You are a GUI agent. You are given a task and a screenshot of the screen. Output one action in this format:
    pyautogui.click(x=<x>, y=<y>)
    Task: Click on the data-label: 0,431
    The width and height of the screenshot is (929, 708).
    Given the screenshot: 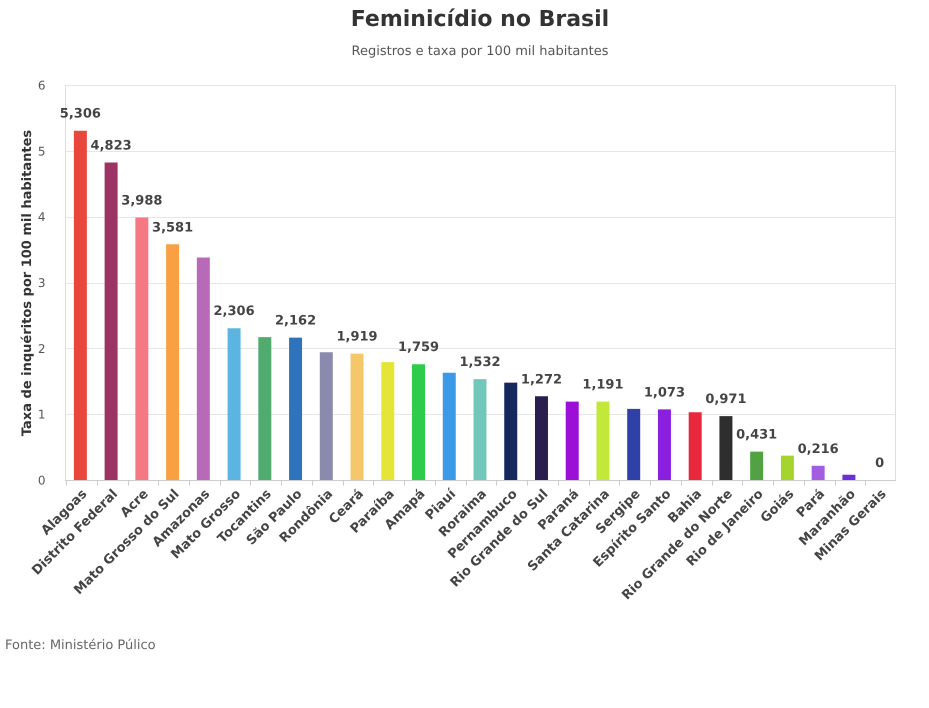 What is the action you would take?
    pyautogui.click(x=757, y=435)
    